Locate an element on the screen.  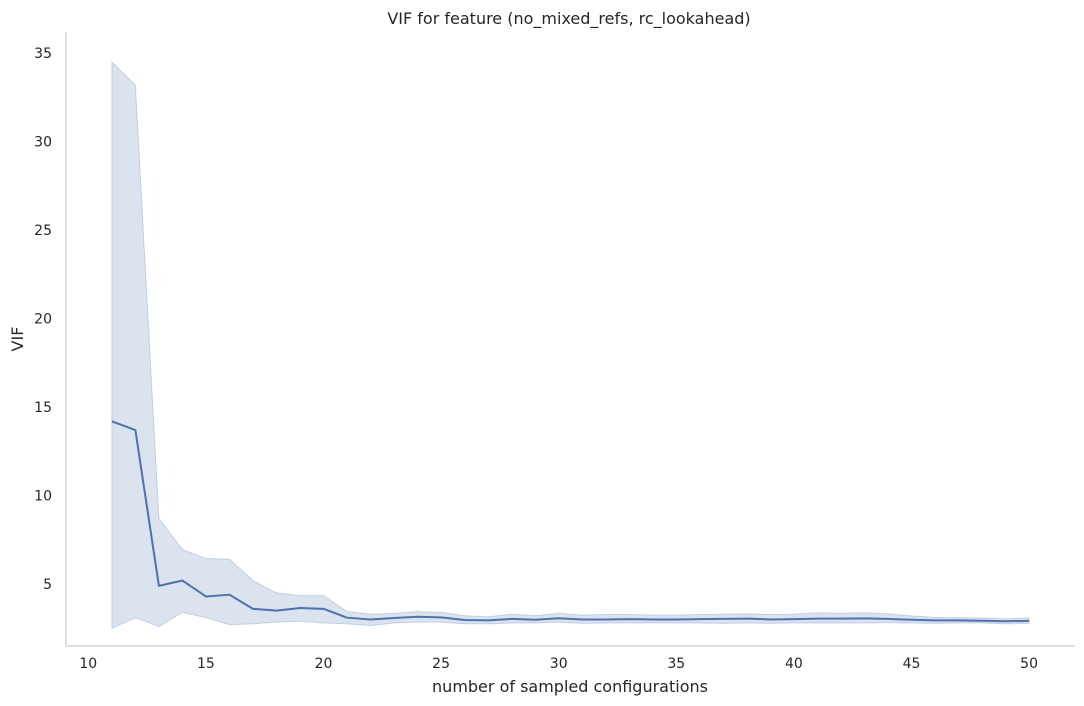
x-tick-label: 50 is located at coordinates (1029, 664).